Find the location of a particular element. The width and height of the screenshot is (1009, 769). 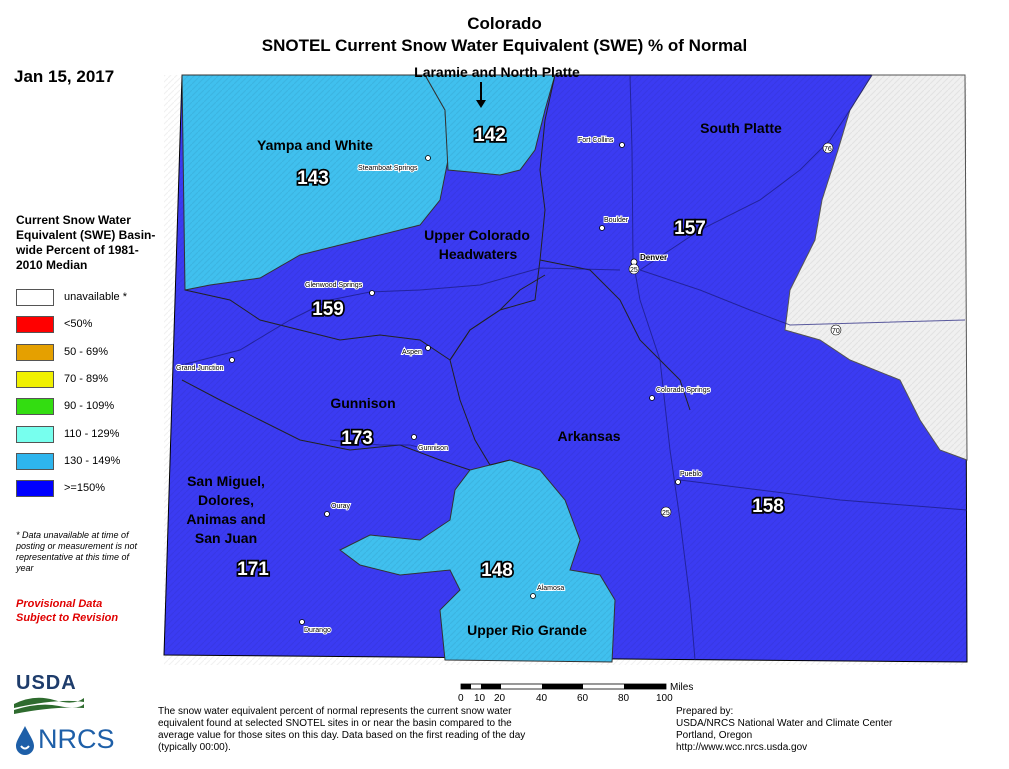

scale-tick-0: 0 is located at coordinates (461, 698).